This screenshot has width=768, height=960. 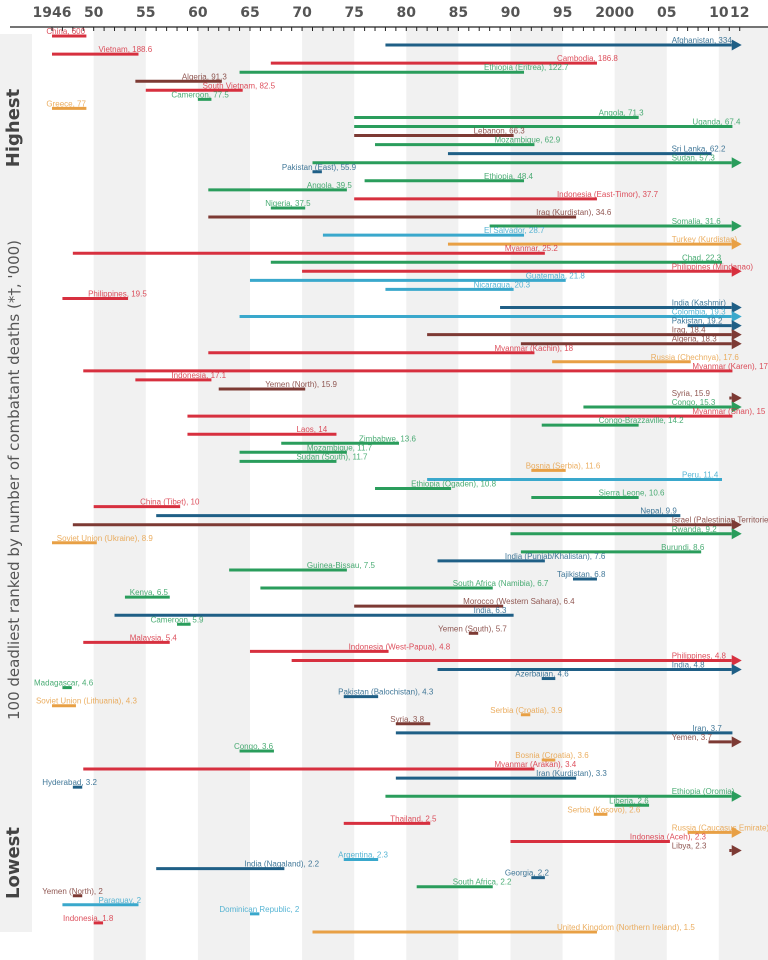 I want to click on conflict-label: Pakistan, 19.2, so click(x=697, y=321).